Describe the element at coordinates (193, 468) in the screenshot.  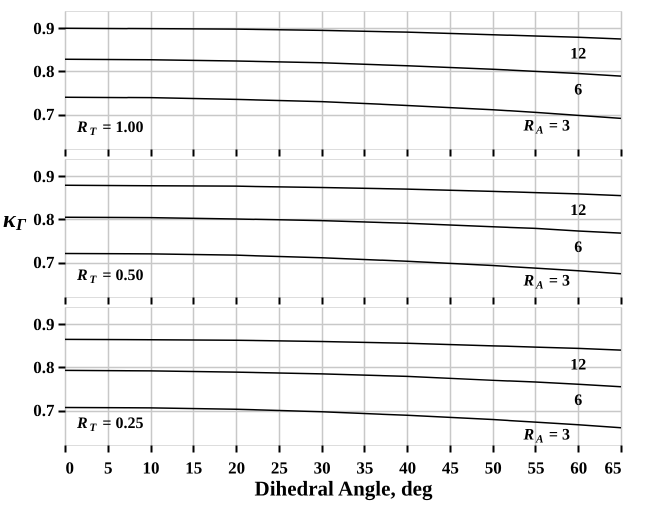
I see `x-tick-label: 15` at that location.